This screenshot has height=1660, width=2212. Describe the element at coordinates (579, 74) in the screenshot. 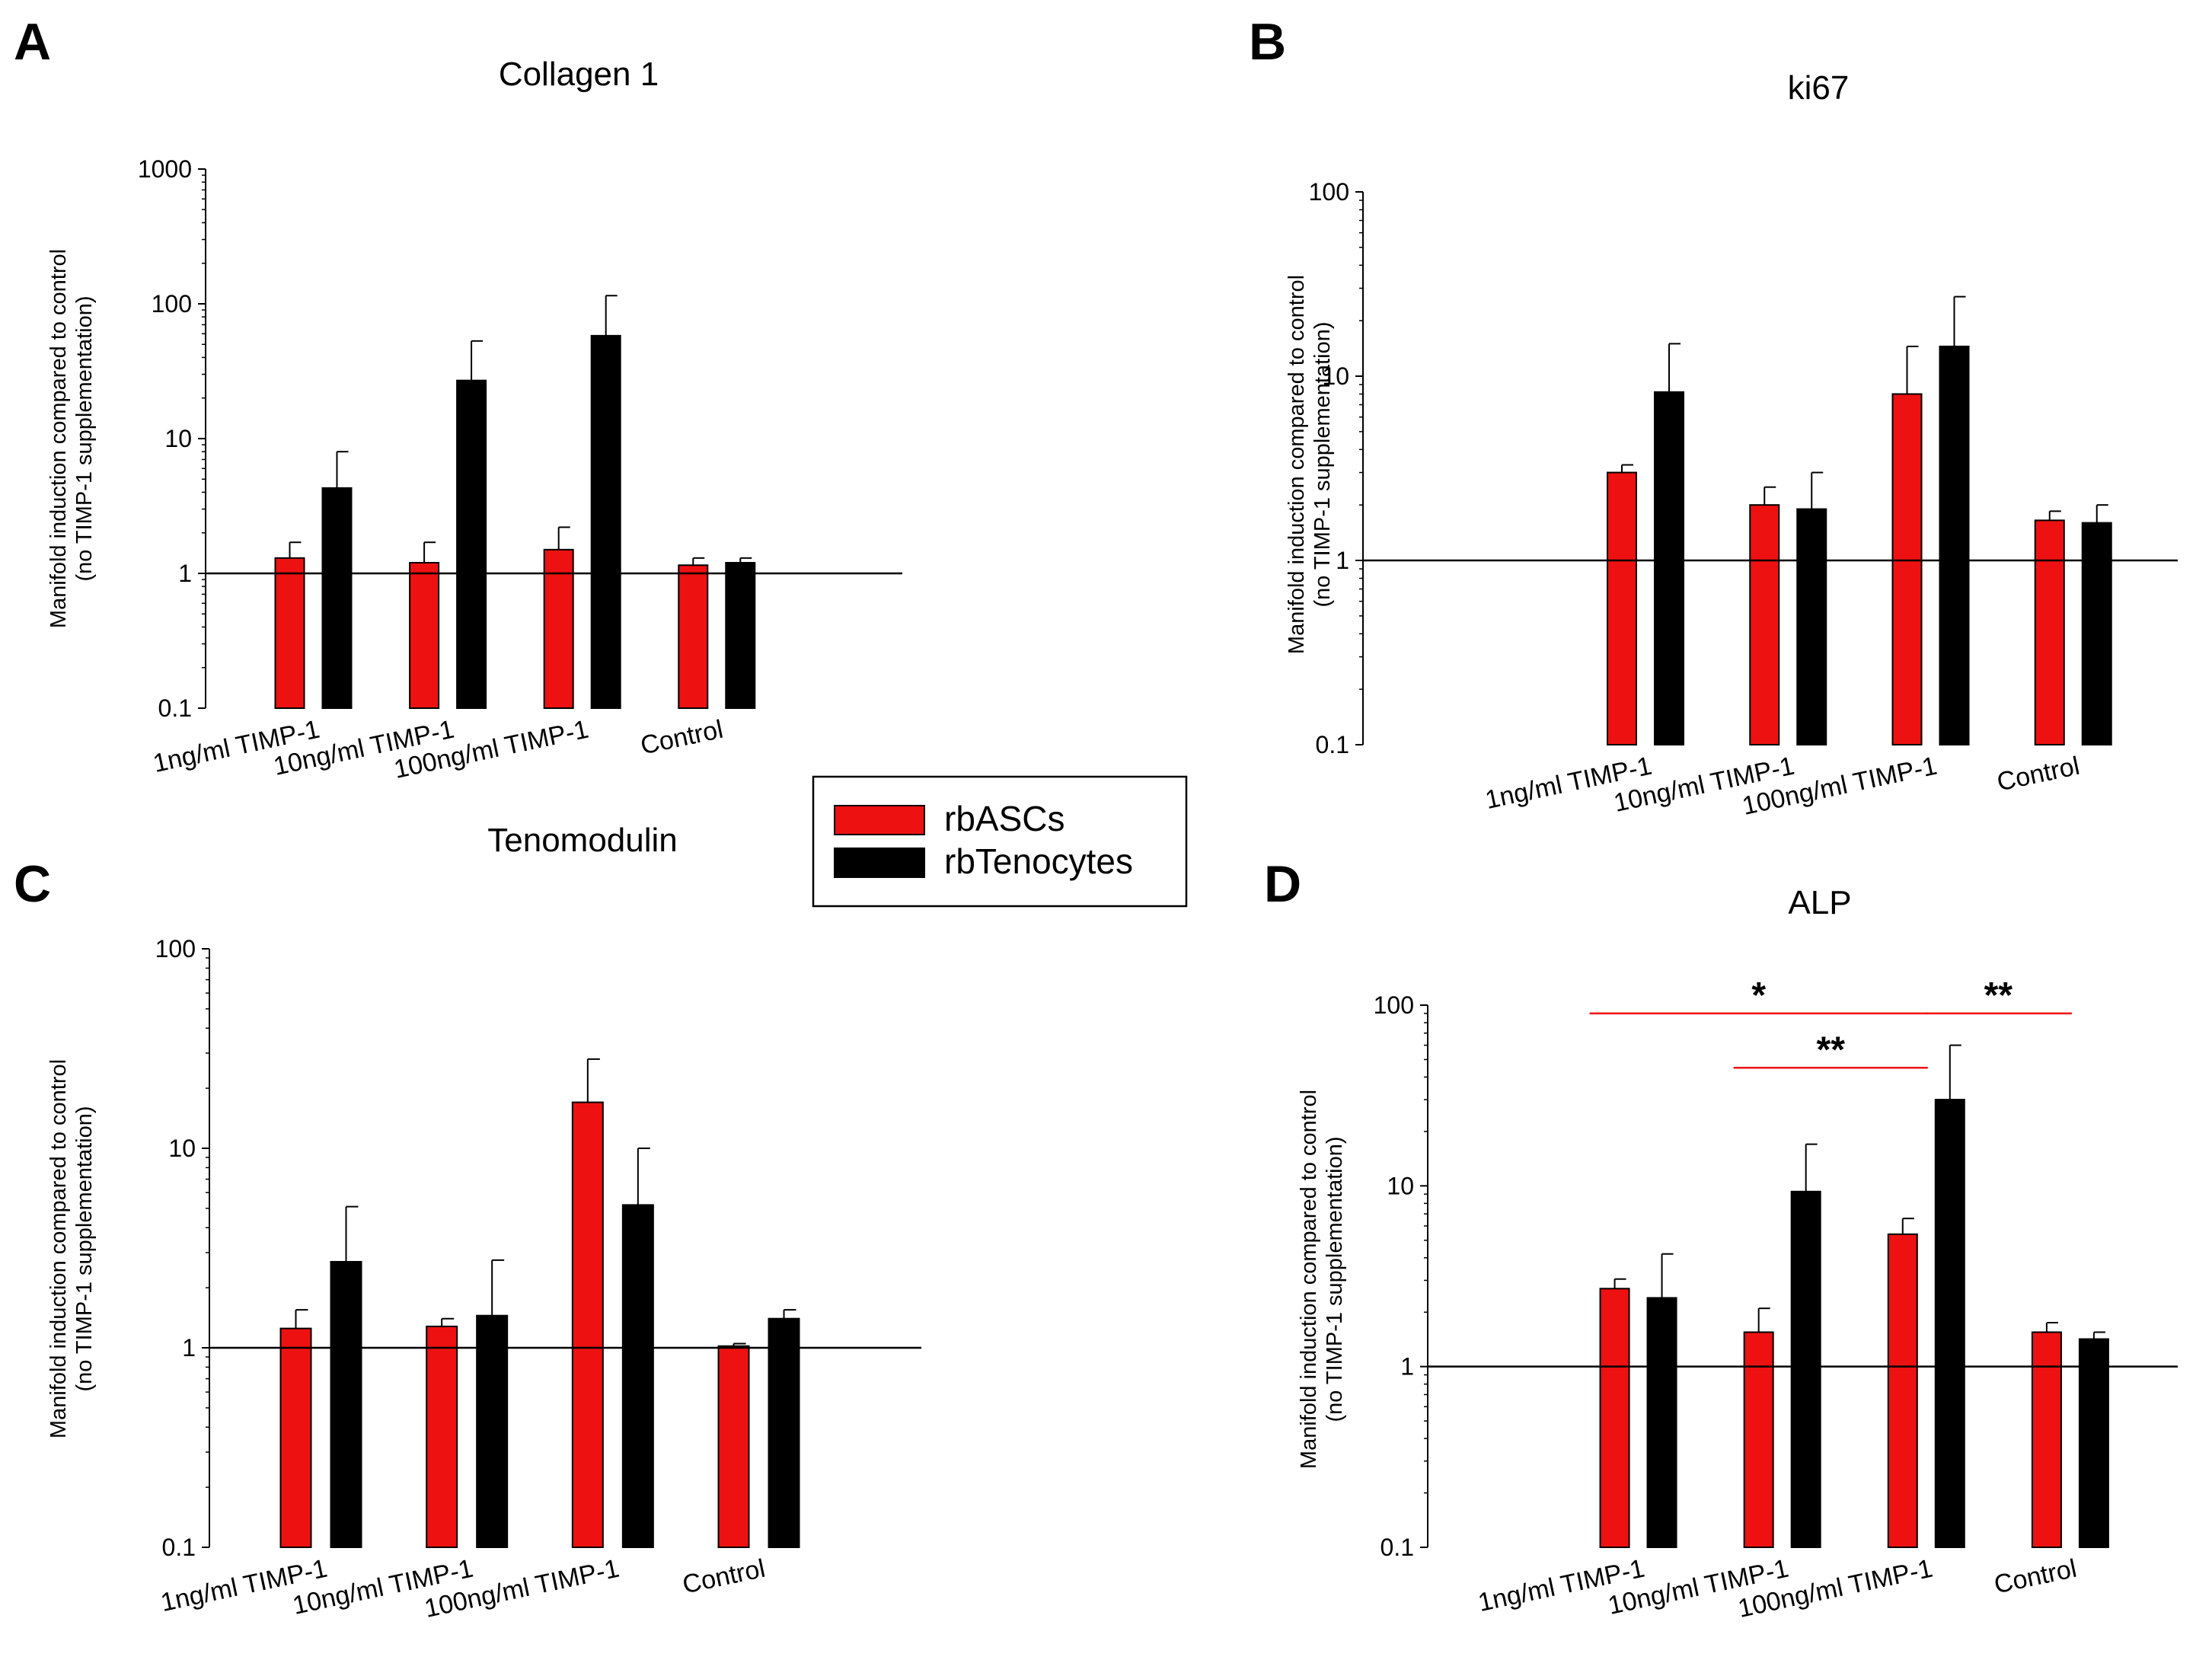

I see `chart-title: Collagen 1` at that location.